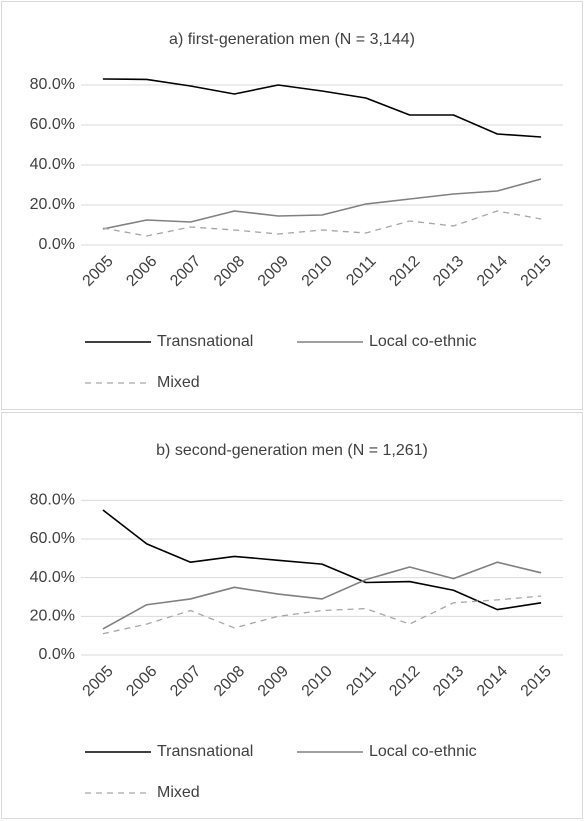 This screenshot has height=821, width=584. Describe the element at coordinates (292, 39) in the screenshot. I see `chart-title: a) first-generation men (N = 3,144)` at that location.